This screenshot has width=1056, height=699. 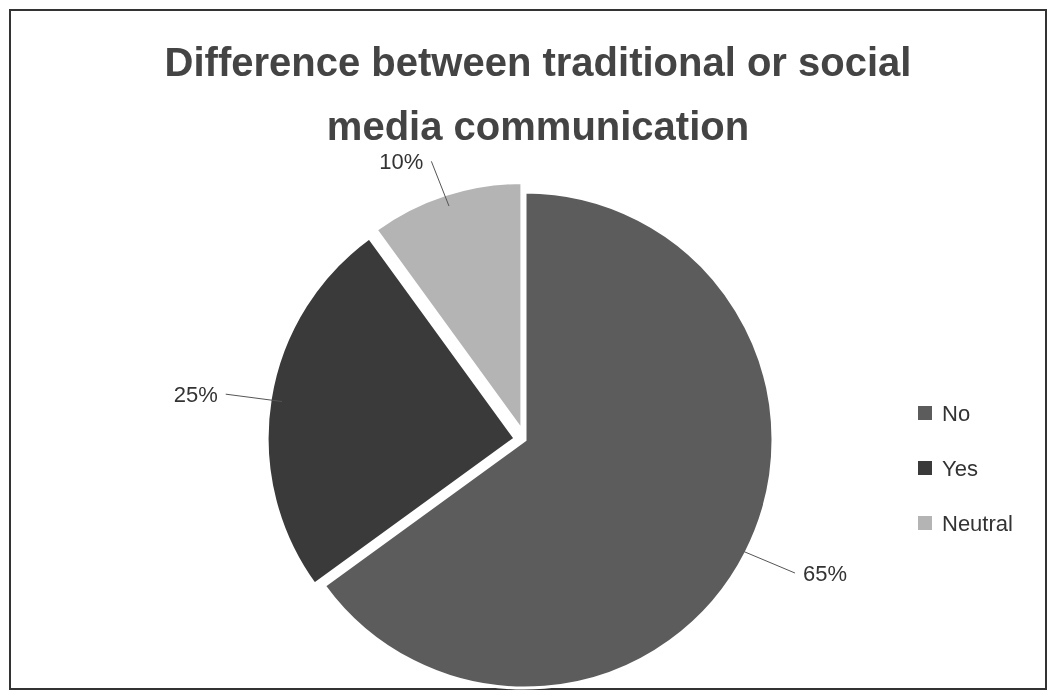 What do you see at coordinates (977, 523) in the screenshot?
I see `legend-label: Neutral` at bounding box center [977, 523].